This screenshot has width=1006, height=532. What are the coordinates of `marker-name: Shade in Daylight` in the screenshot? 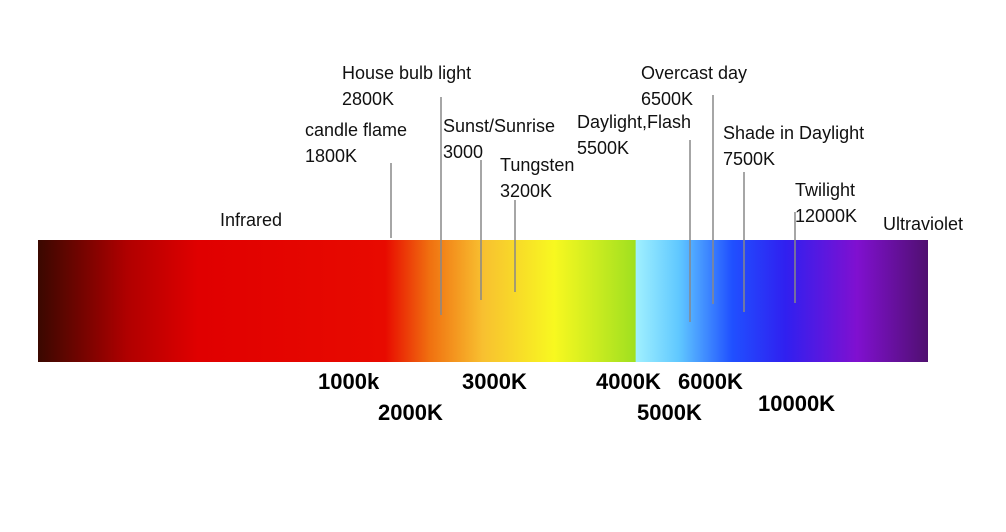 It's located at (793, 133).